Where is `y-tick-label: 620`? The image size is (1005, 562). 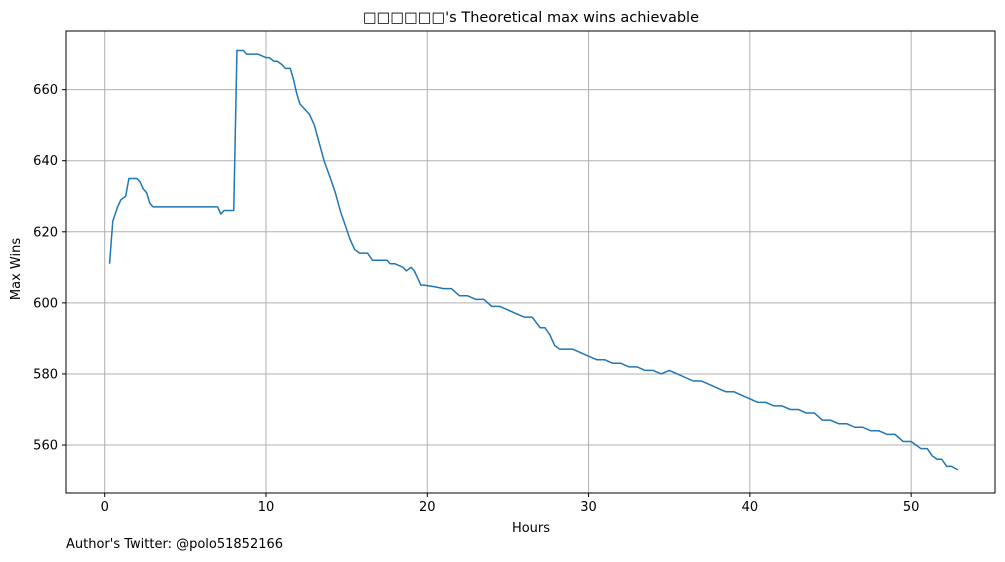 y-tick-label: 620 is located at coordinates (45, 232).